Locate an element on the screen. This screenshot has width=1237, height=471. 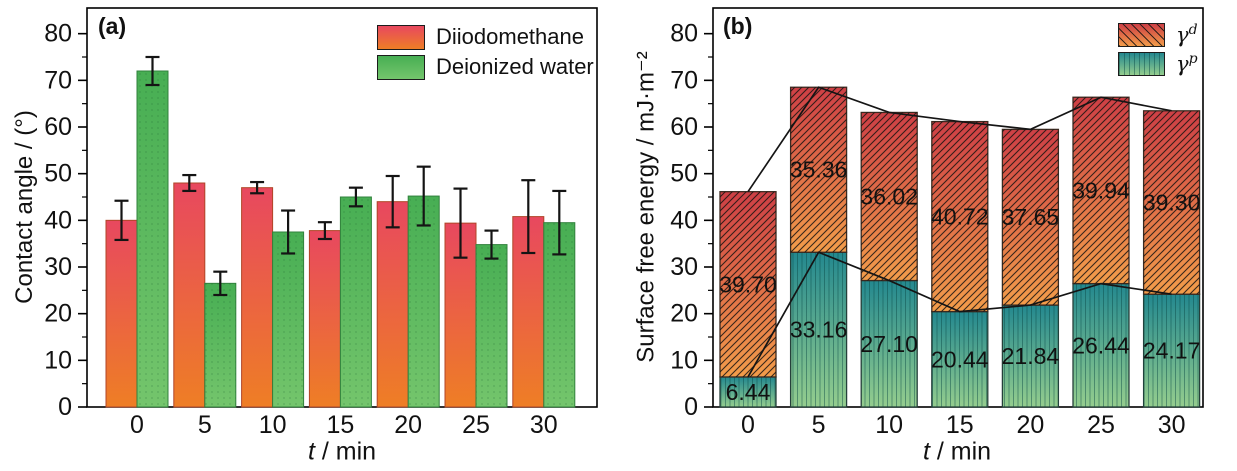
gamma-p-label: γp is located at coordinates (1187, 63).